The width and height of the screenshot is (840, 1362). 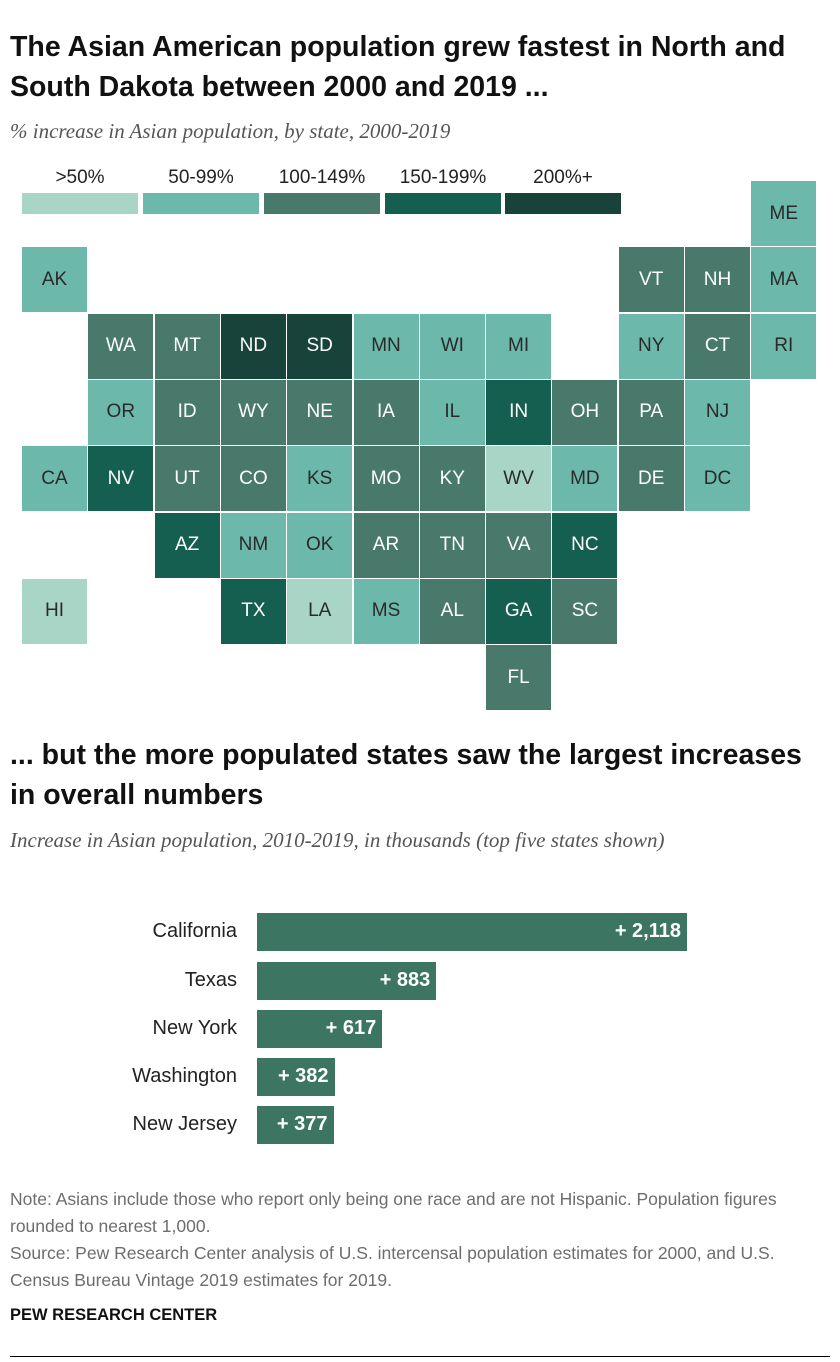 What do you see at coordinates (322, 177) in the screenshot?
I see `legend-label: 100-149%` at bounding box center [322, 177].